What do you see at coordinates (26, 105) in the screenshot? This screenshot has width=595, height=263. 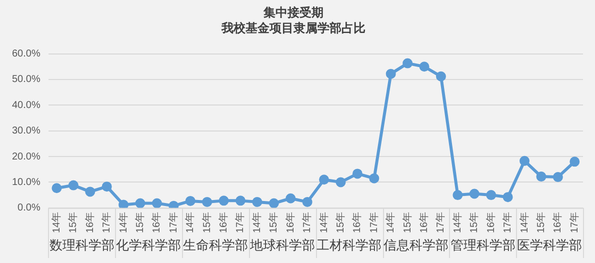 I see `y-tick-label: 40.0%` at bounding box center [26, 105].